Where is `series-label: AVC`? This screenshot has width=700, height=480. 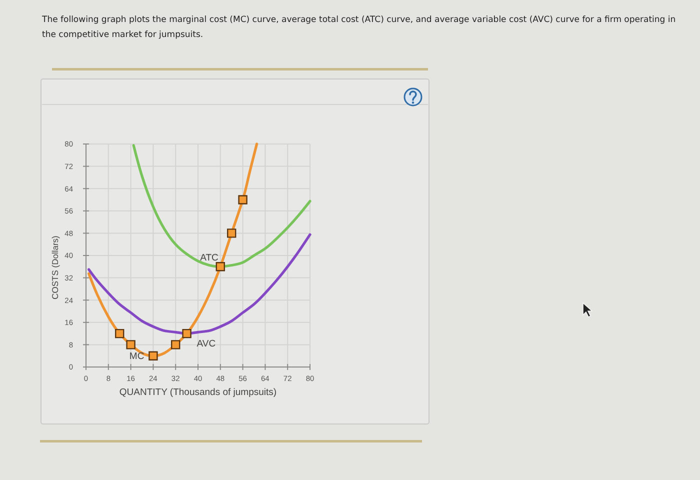
series-label: AVC is located at coordinates (206, 344).